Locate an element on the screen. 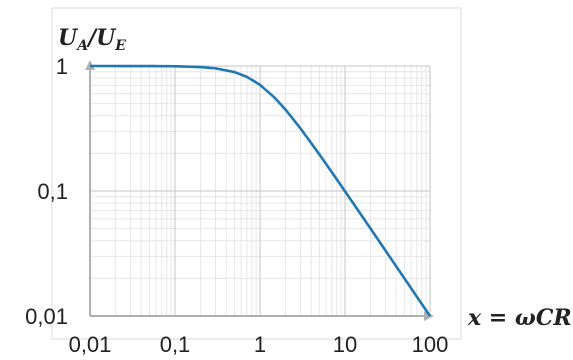  y-axis-title-sub-e: E is located at coordinates (120, 46).